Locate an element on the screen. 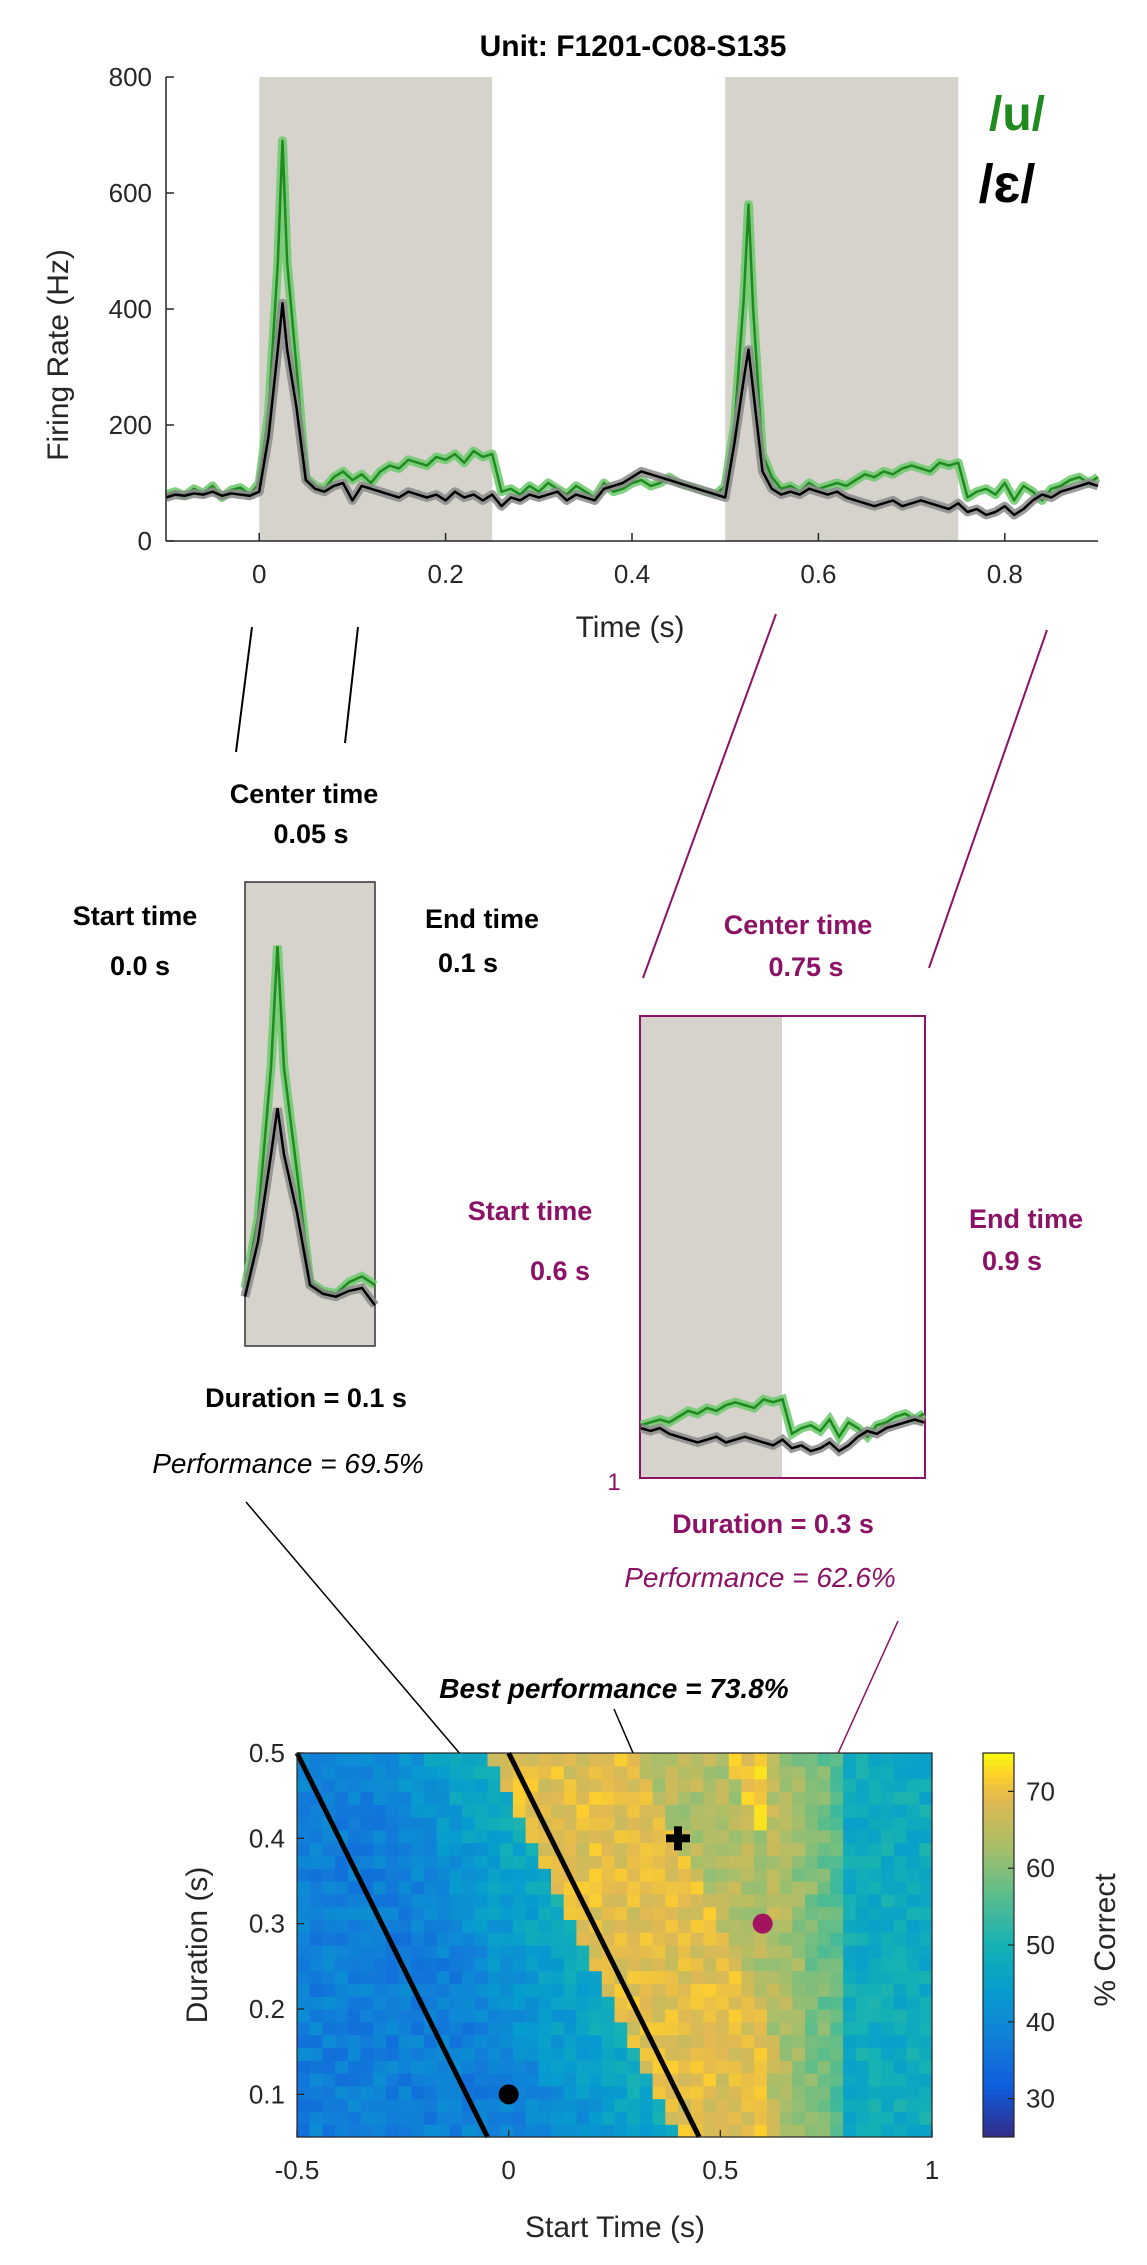  zoom-left-series is located at coordinates (309, 1127).